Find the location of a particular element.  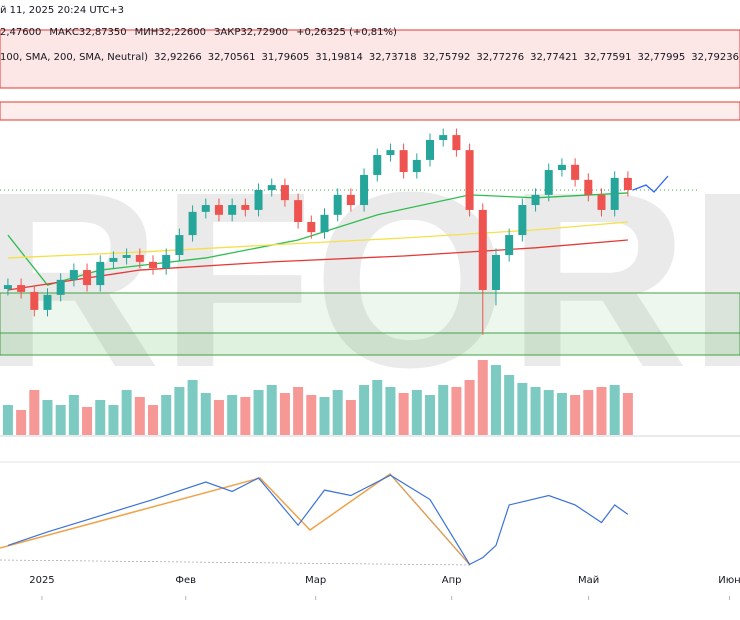

indicator-label: 100, SMA, 200, SMA, Neutral) is located at coordinates (74, 57).